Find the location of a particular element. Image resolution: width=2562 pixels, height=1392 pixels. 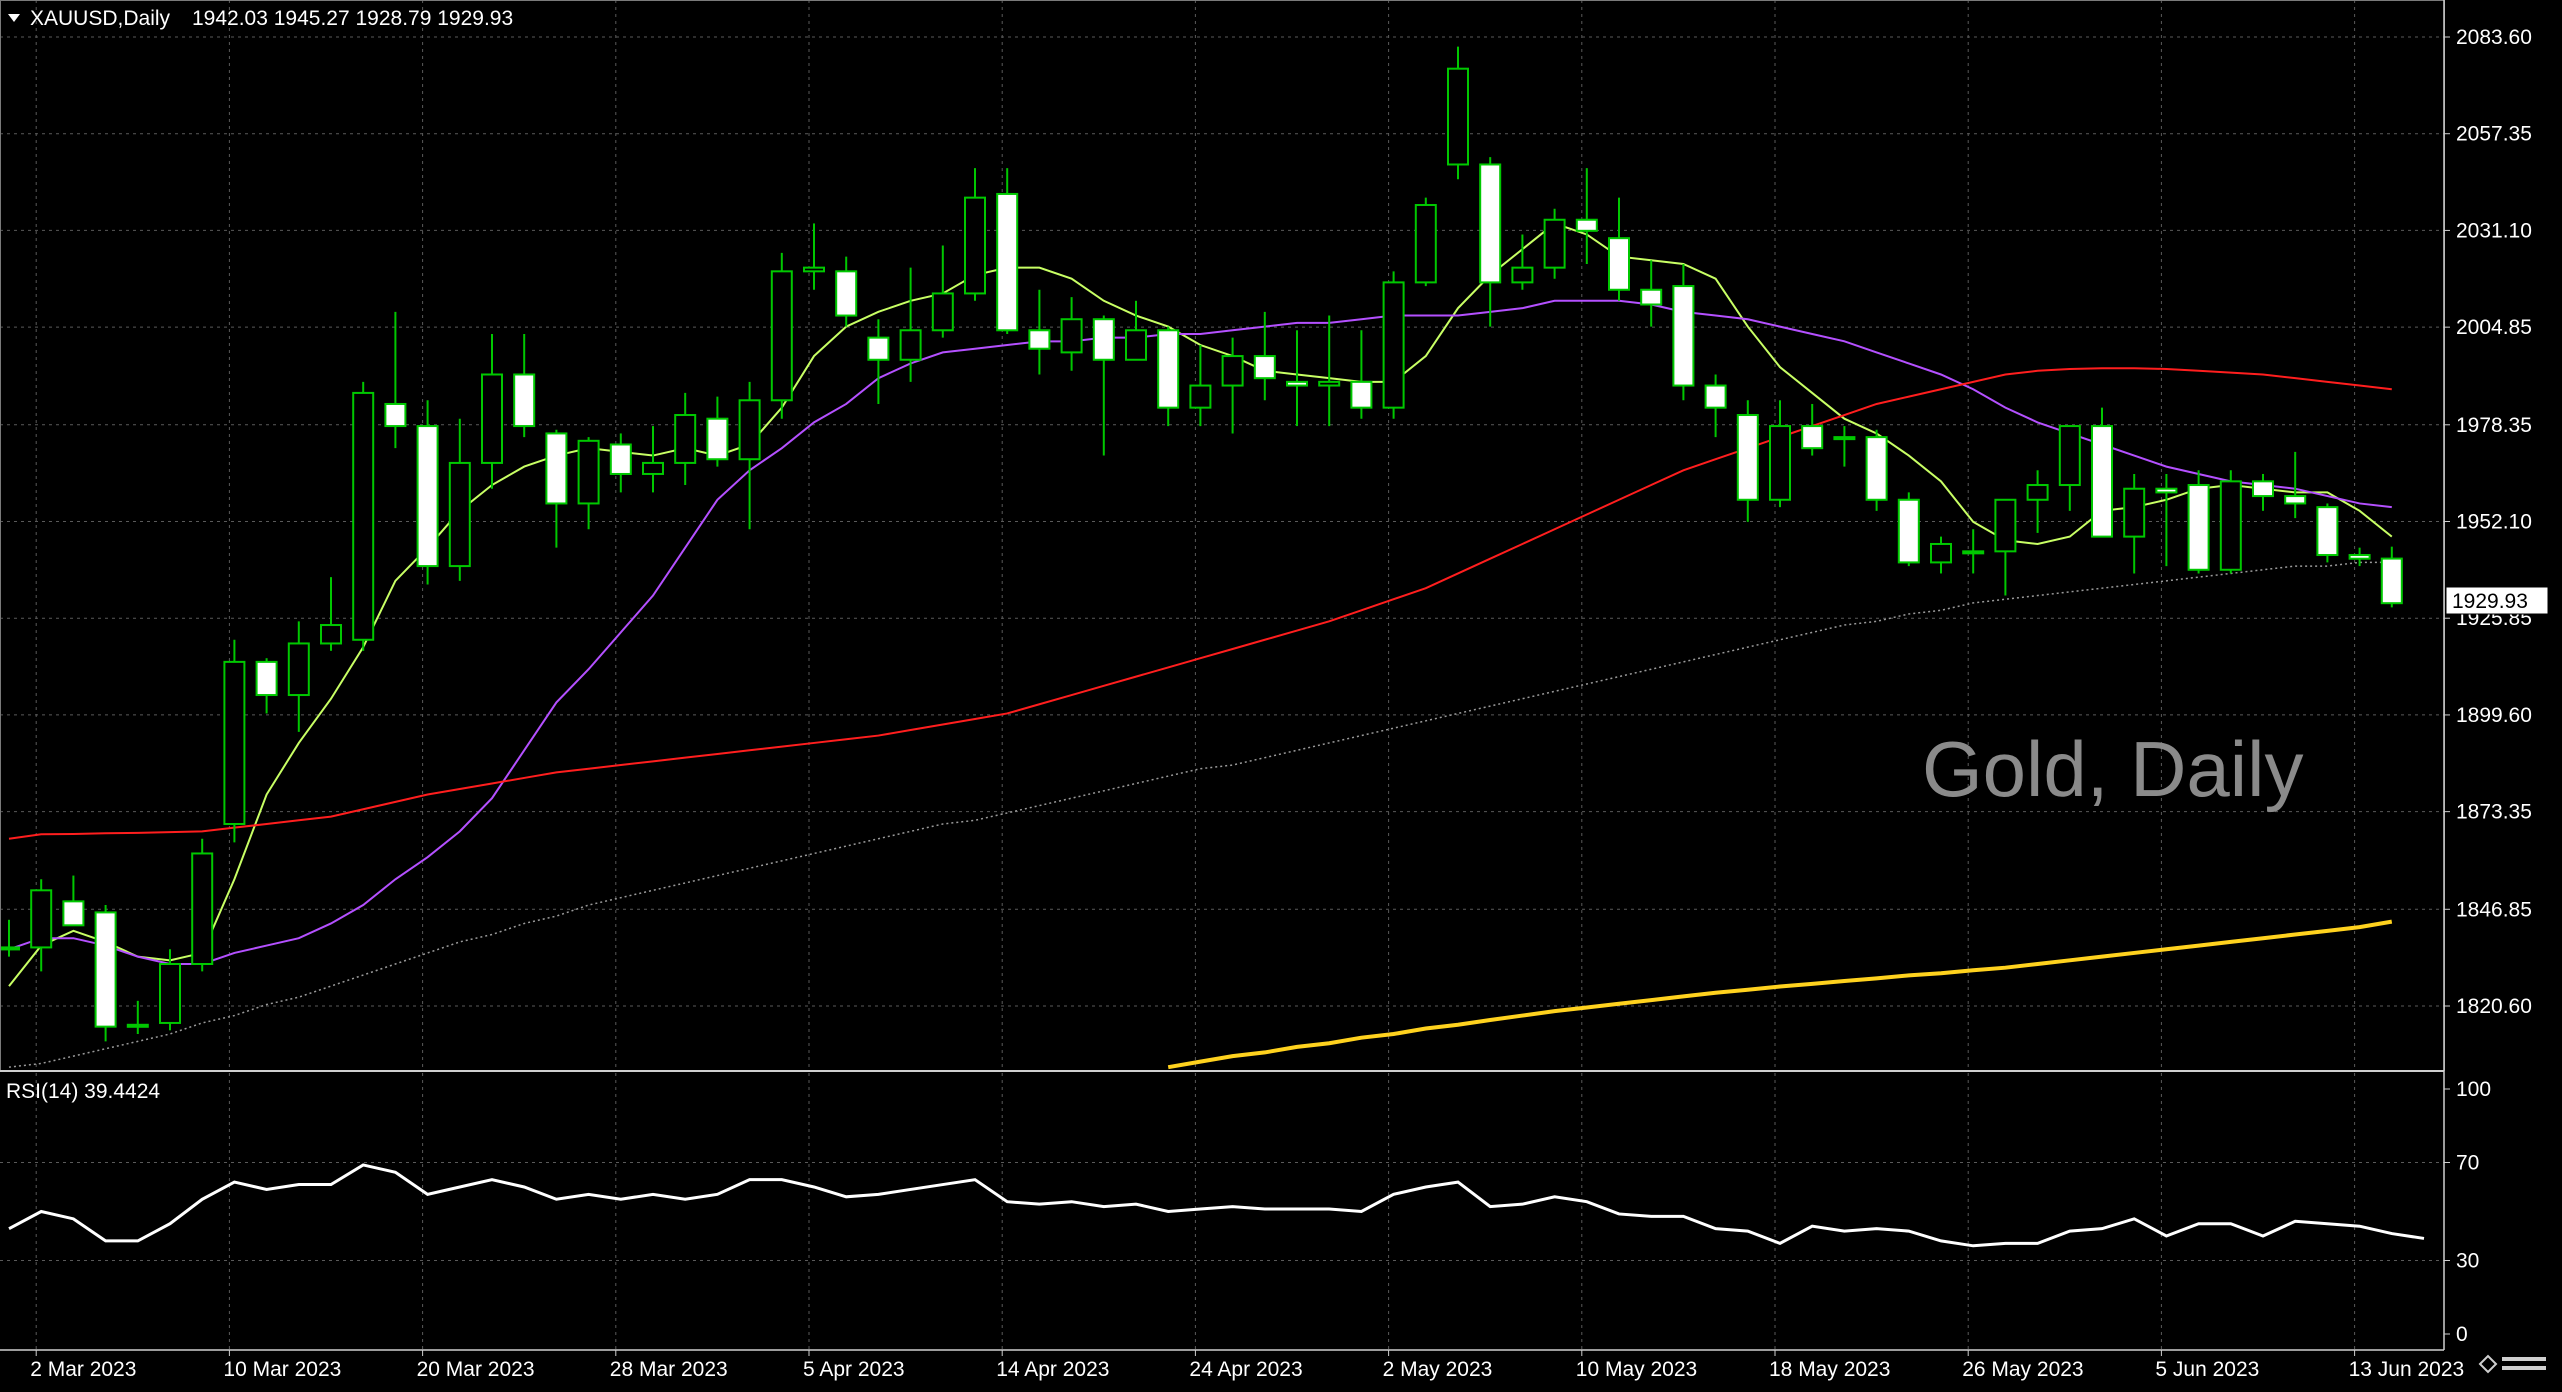

price-tick-label: 1820.60 is located at coordinates (2494, 1006).